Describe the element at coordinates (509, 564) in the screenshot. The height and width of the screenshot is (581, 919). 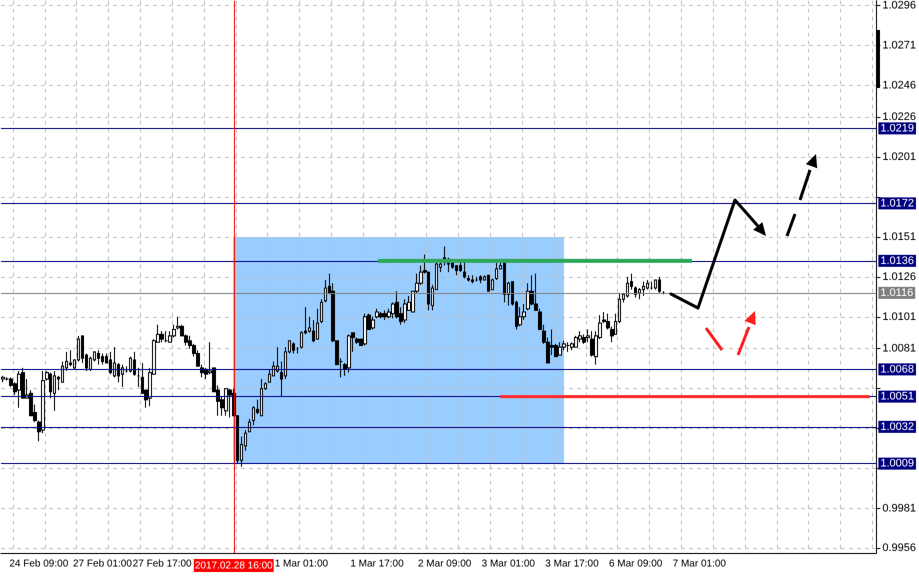
I see `x-tick-label: 3 Mar 01:00` at that location.